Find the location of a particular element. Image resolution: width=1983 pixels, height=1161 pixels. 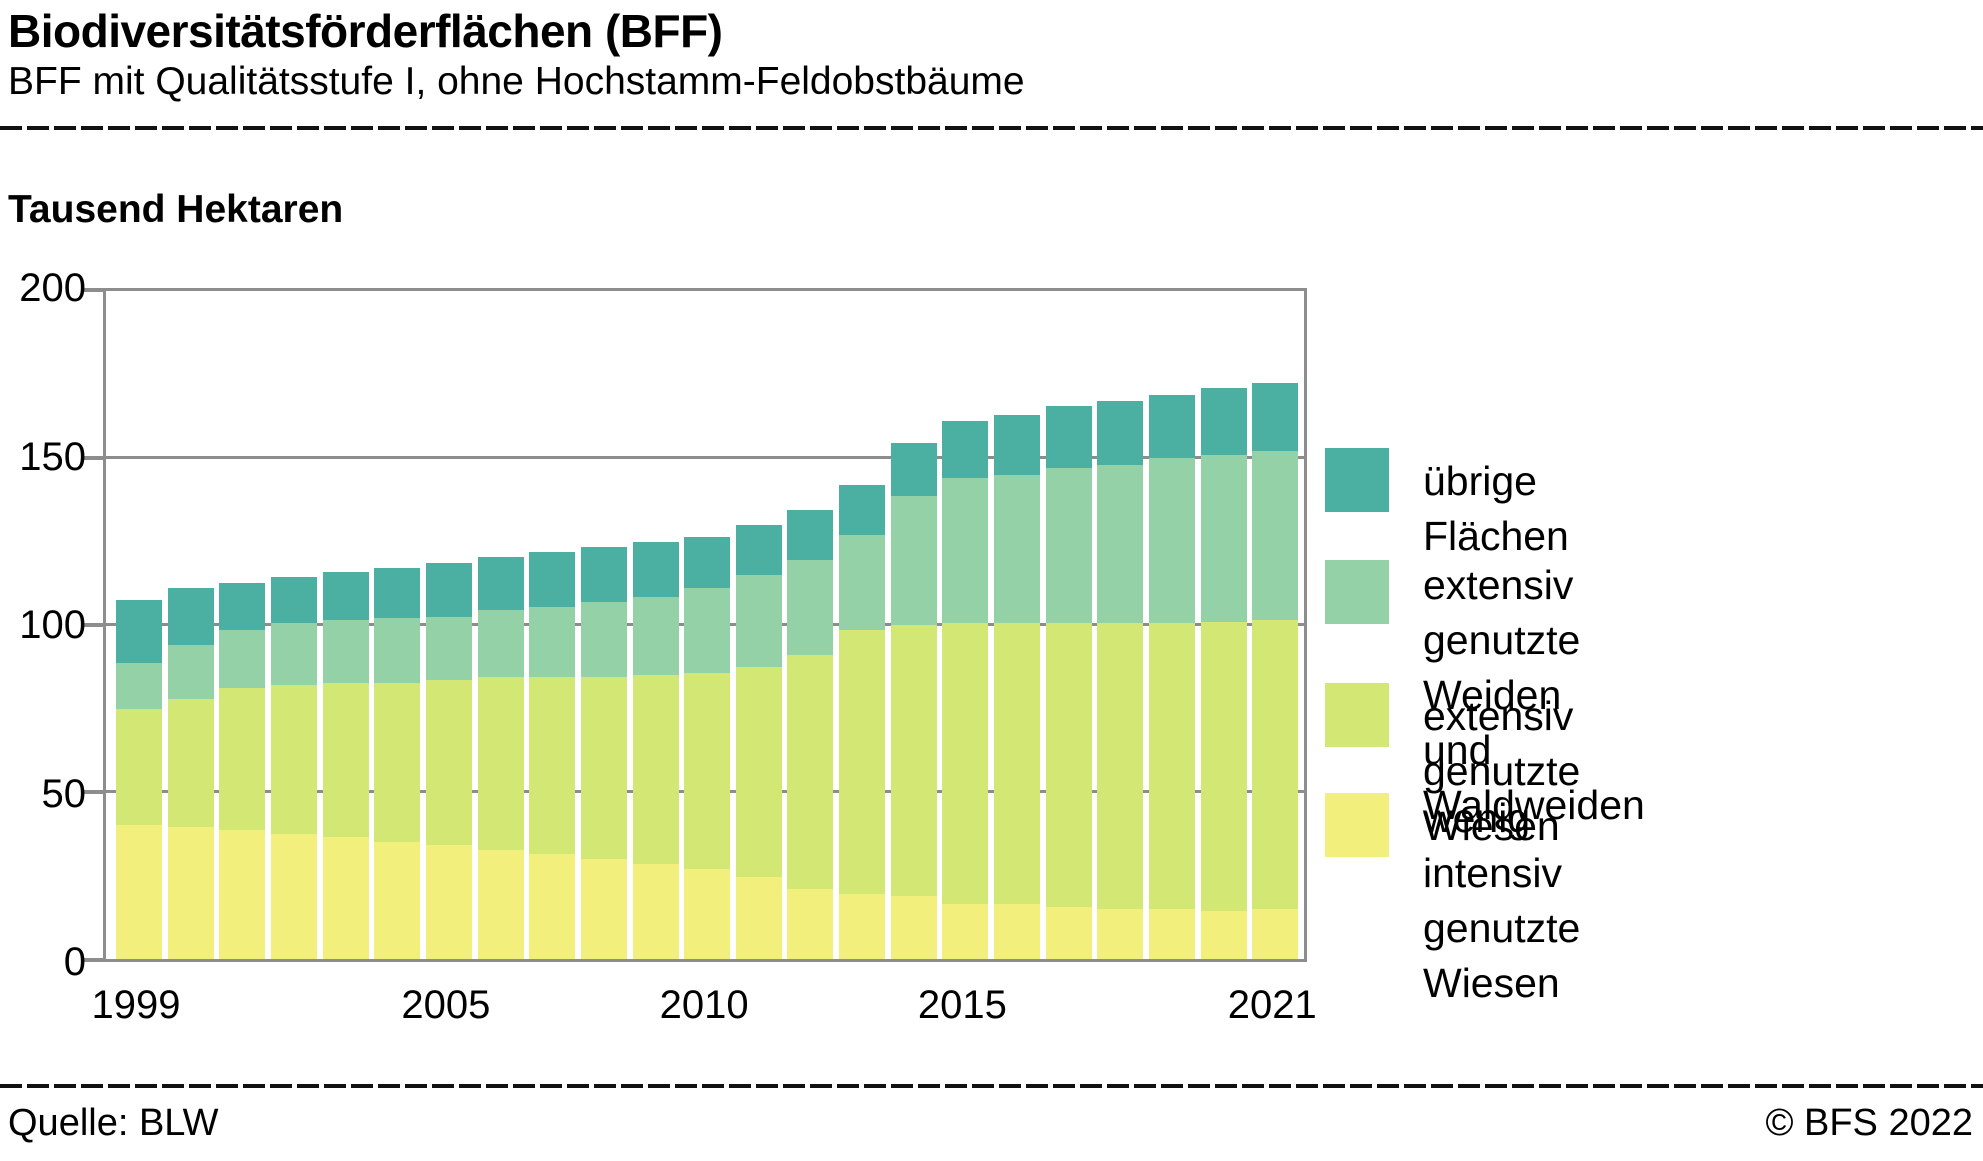

bar-2007 is located at coordinates (552, 755).